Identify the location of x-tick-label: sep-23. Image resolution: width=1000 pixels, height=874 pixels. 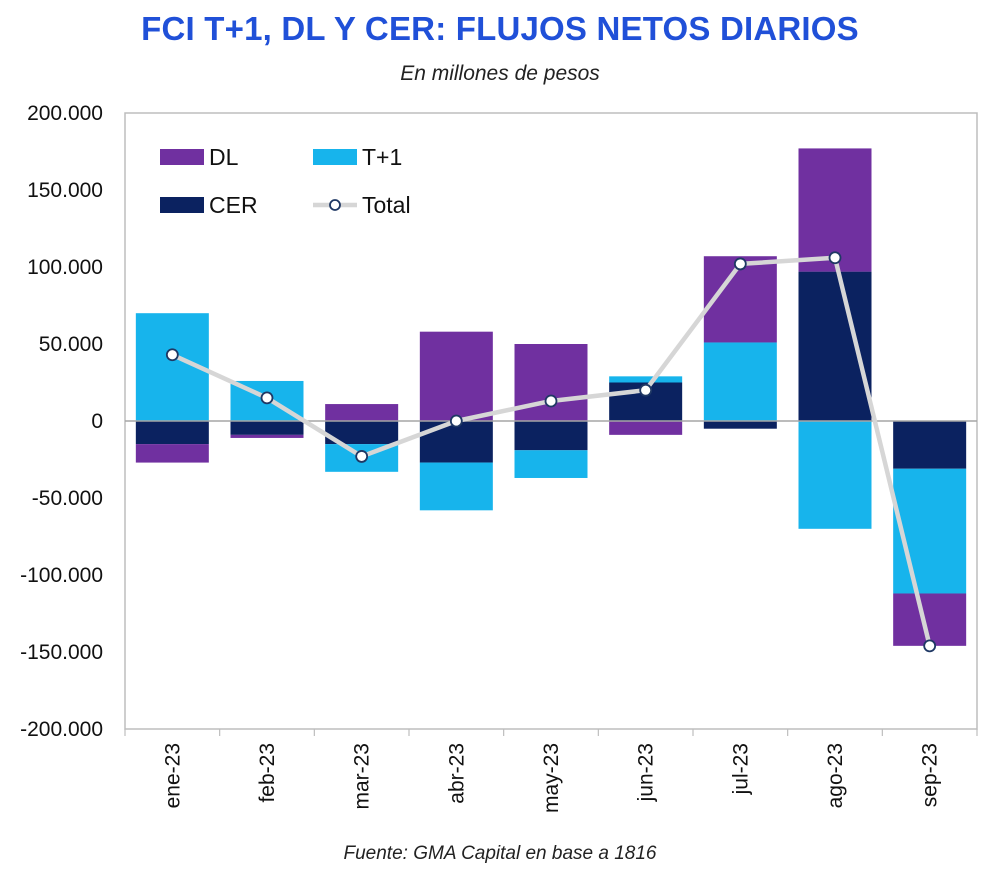
(930, 775).